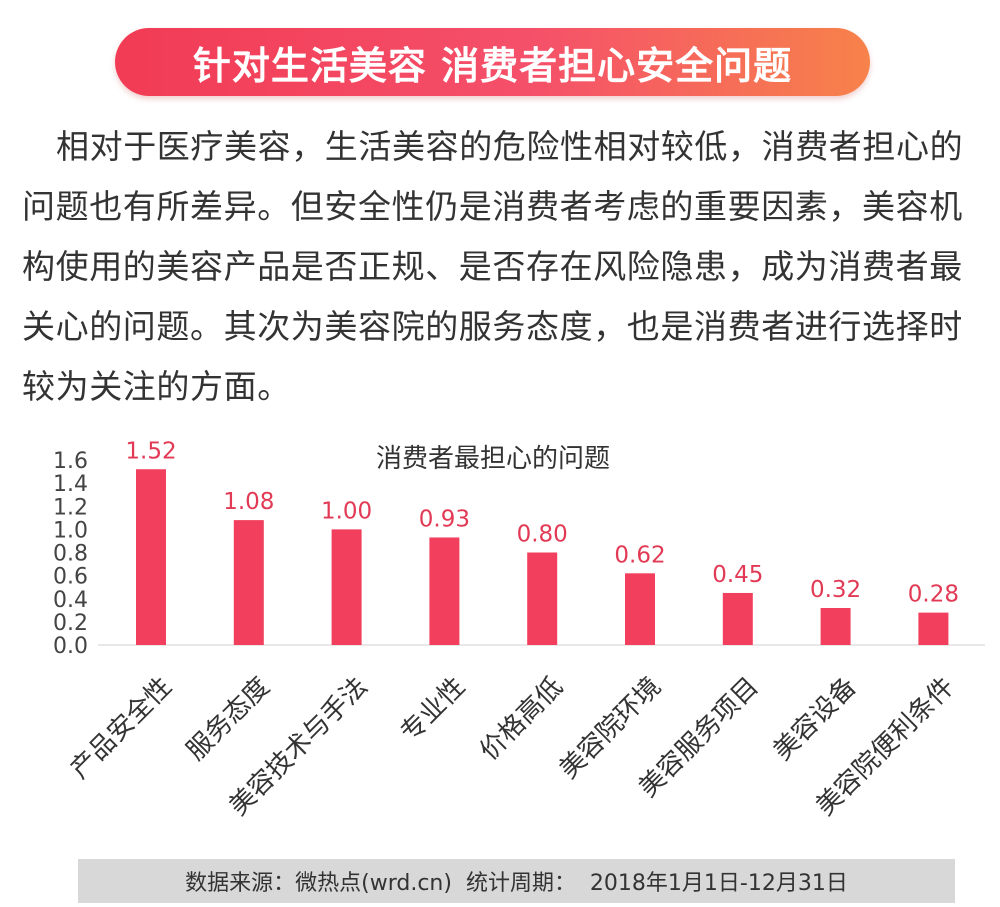 This screenshot has width=1000, height=907. What do you see at coordinates (150, 451) in the screenshot?
I see `data-label: 1.52` at bounding box center [150, 451].